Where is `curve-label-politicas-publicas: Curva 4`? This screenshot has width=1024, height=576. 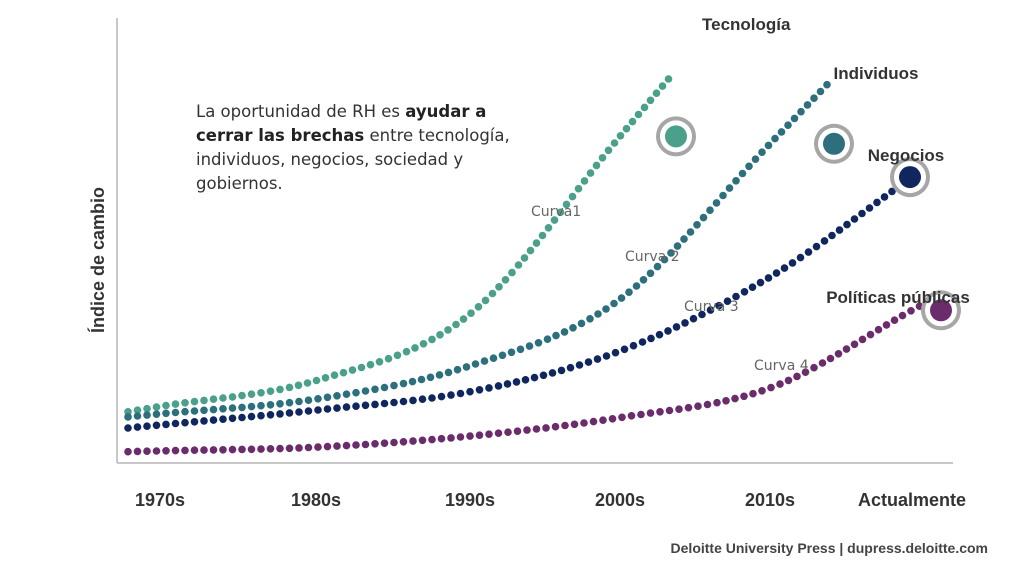 curve-label-politicas-publicas: Curva 4 is located at coordinates (781, 366).